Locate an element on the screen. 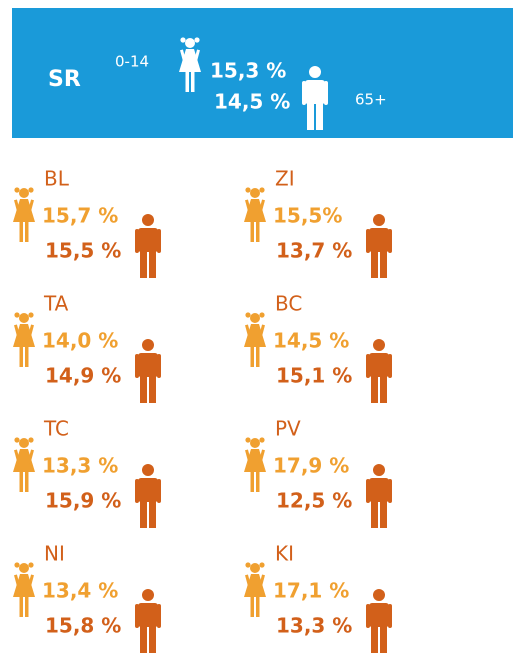 The image size is (525, 655). senior-value: 15,5 % is located at coordinates (83, 251).